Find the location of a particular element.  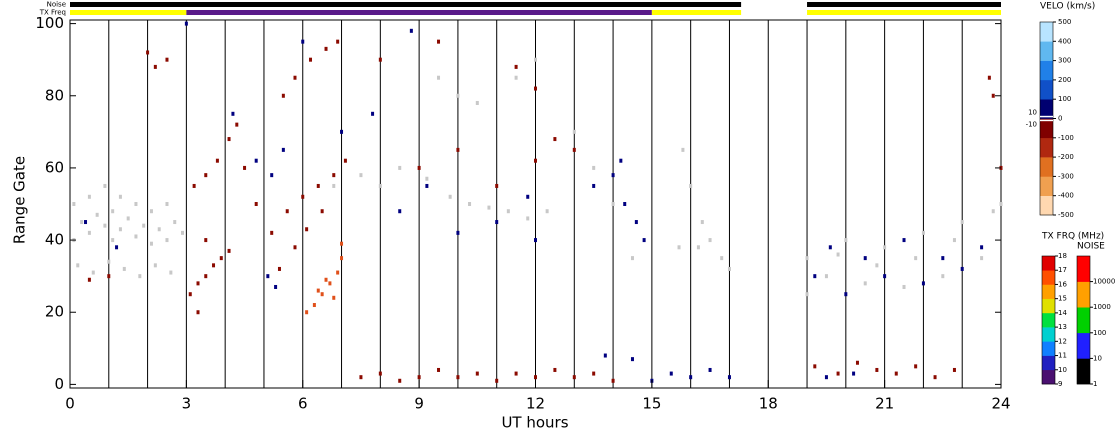

colorbar-tick-label: 17 is located at coordinates (1062, 270).